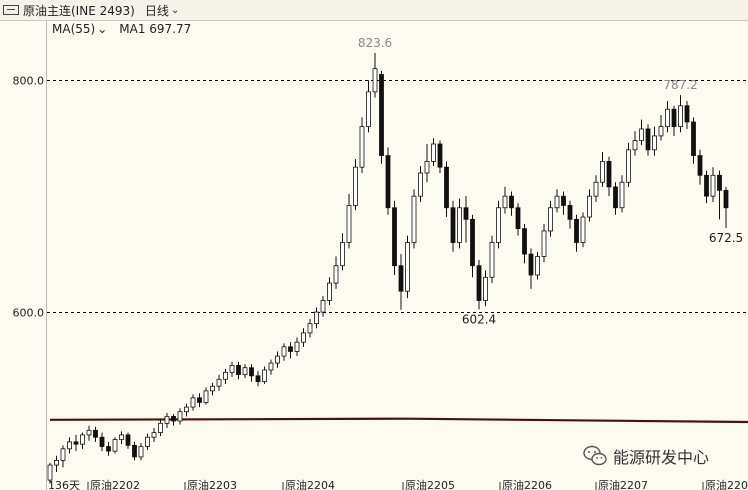  I want to click on price-annotation: 787.2, so click(680, 85).